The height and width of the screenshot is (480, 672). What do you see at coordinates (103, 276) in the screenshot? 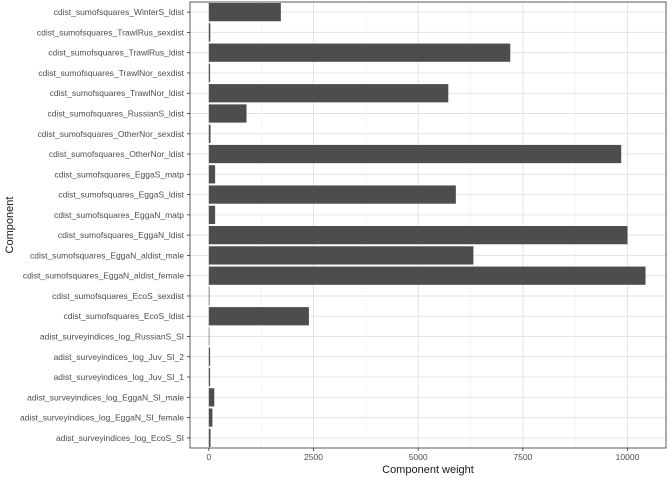
I see `y-tick-label: cdist_sumofsquares_EggaN_aldist_female` at bounding box center [103, 276].